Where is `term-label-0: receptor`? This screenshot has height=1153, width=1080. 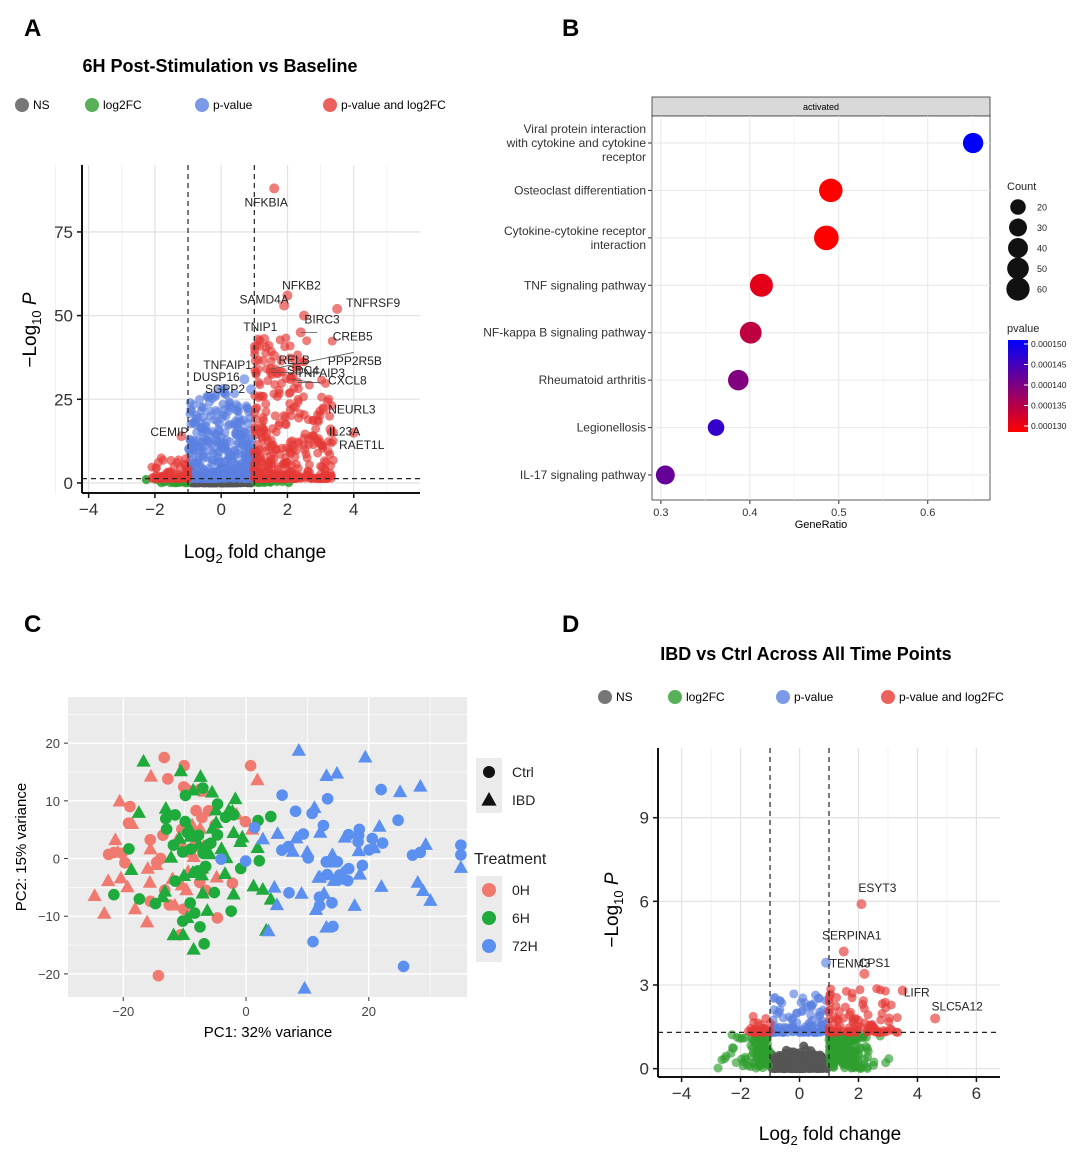 term-label-0: receptor is located at coordinates (624, 157).